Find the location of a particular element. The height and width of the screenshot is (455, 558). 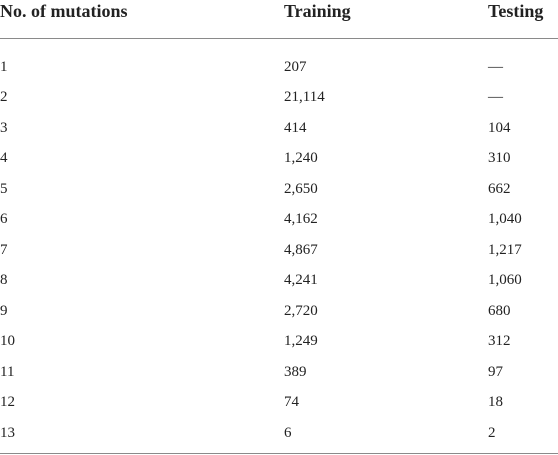

cell-training: 21,114 is located at coordinates (304, 97).